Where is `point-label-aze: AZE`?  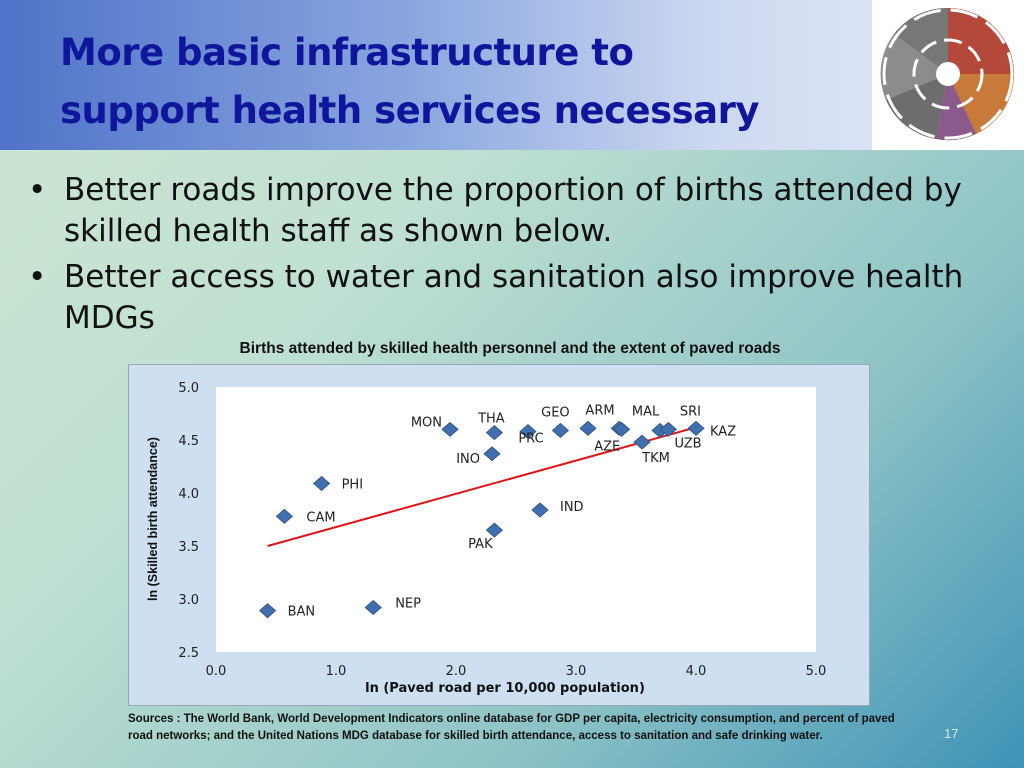 point-label-aze: AZE is located at coordinates (607, 446).